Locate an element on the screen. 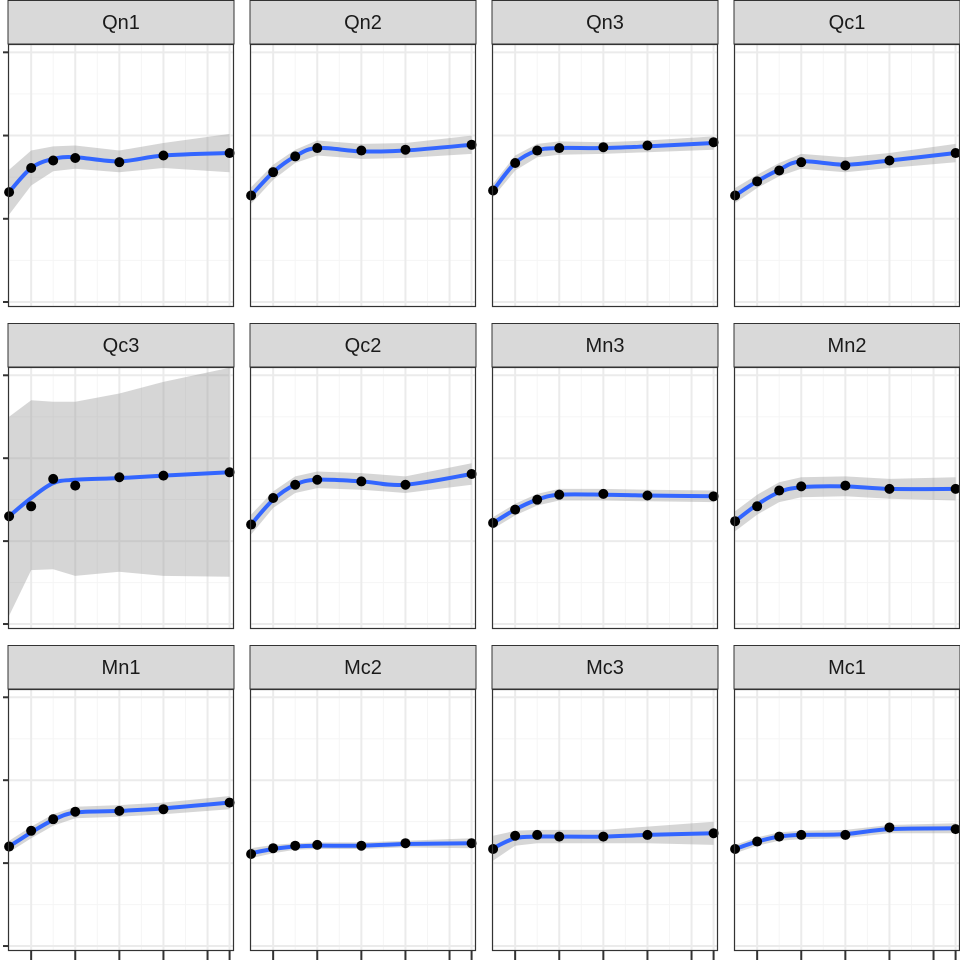  facet-panel-mc2: Mc2 is located at coordinates (361, 798).